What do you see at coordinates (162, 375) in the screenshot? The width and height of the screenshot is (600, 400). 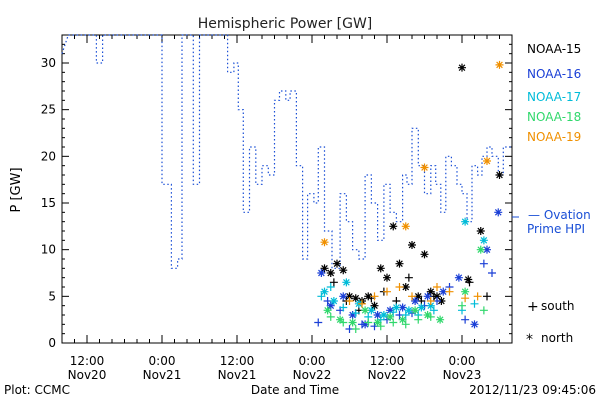 I see `x-tick-date-label: Nov21` at bounding box center [162, 375].